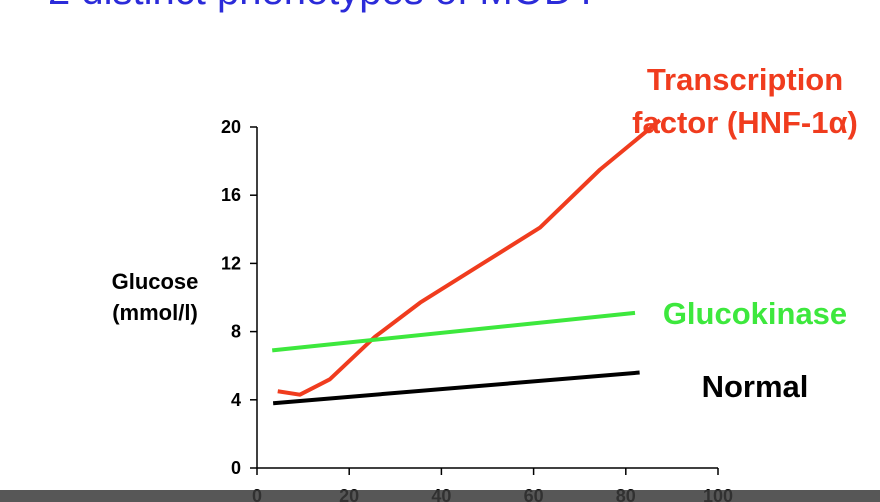 The image size is (880, 502). What do you see at coordinates (755, 386) in the screenshot?
I see `series-label: Normal` at bounding box center [755, 386].